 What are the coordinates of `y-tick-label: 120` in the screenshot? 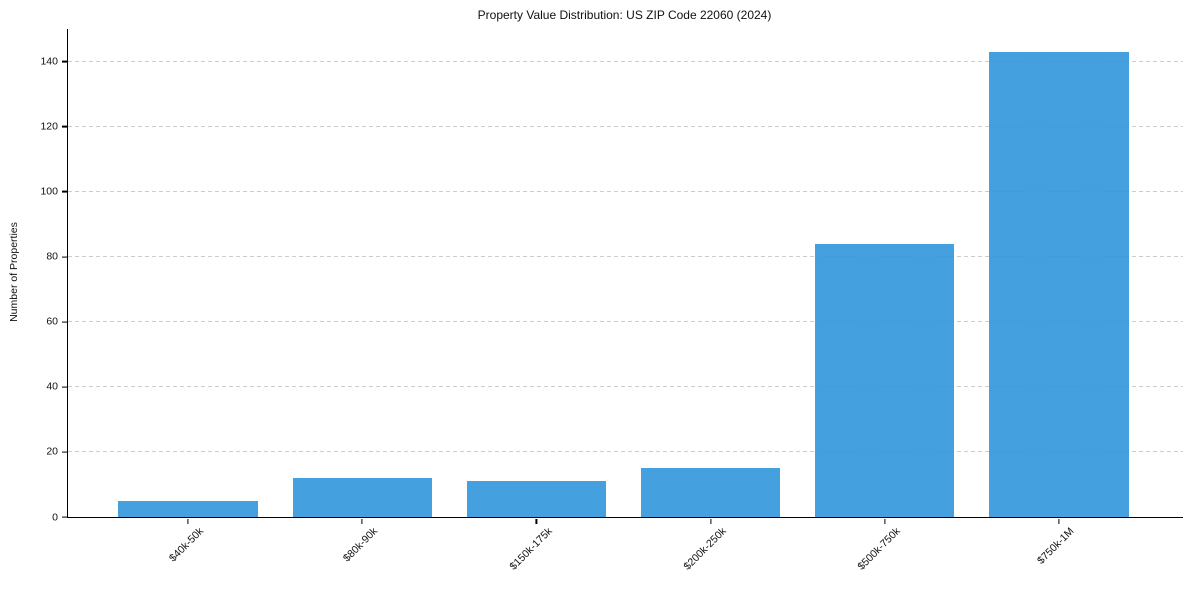 It's located at (49, 126).